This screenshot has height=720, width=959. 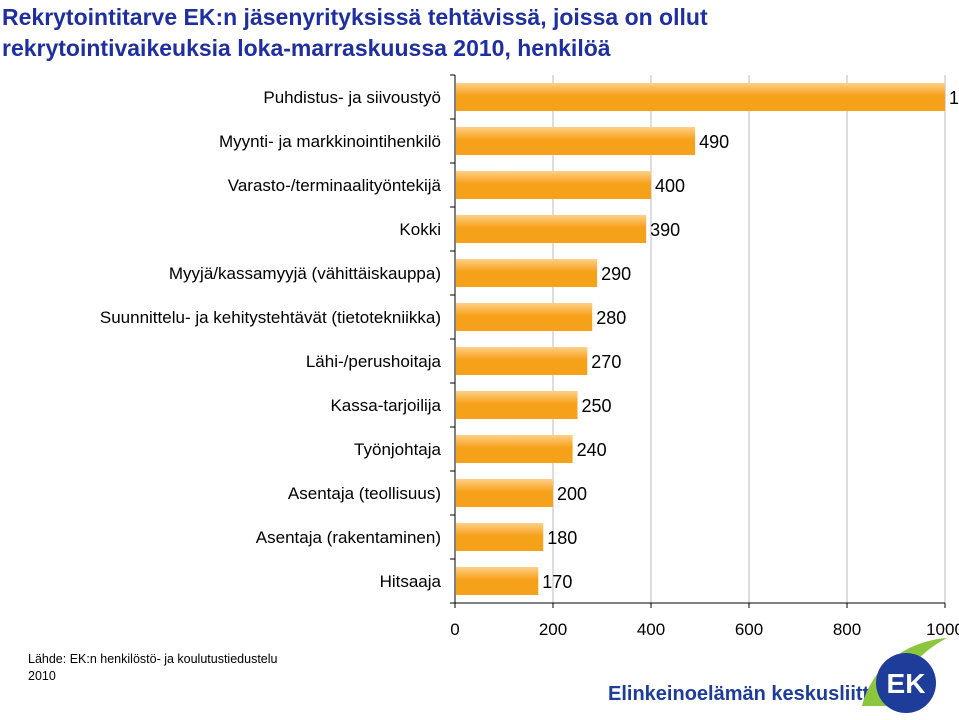 I want to click on category-label: Puhdistus- ja siivoustyö, so click(x=352, y=97).